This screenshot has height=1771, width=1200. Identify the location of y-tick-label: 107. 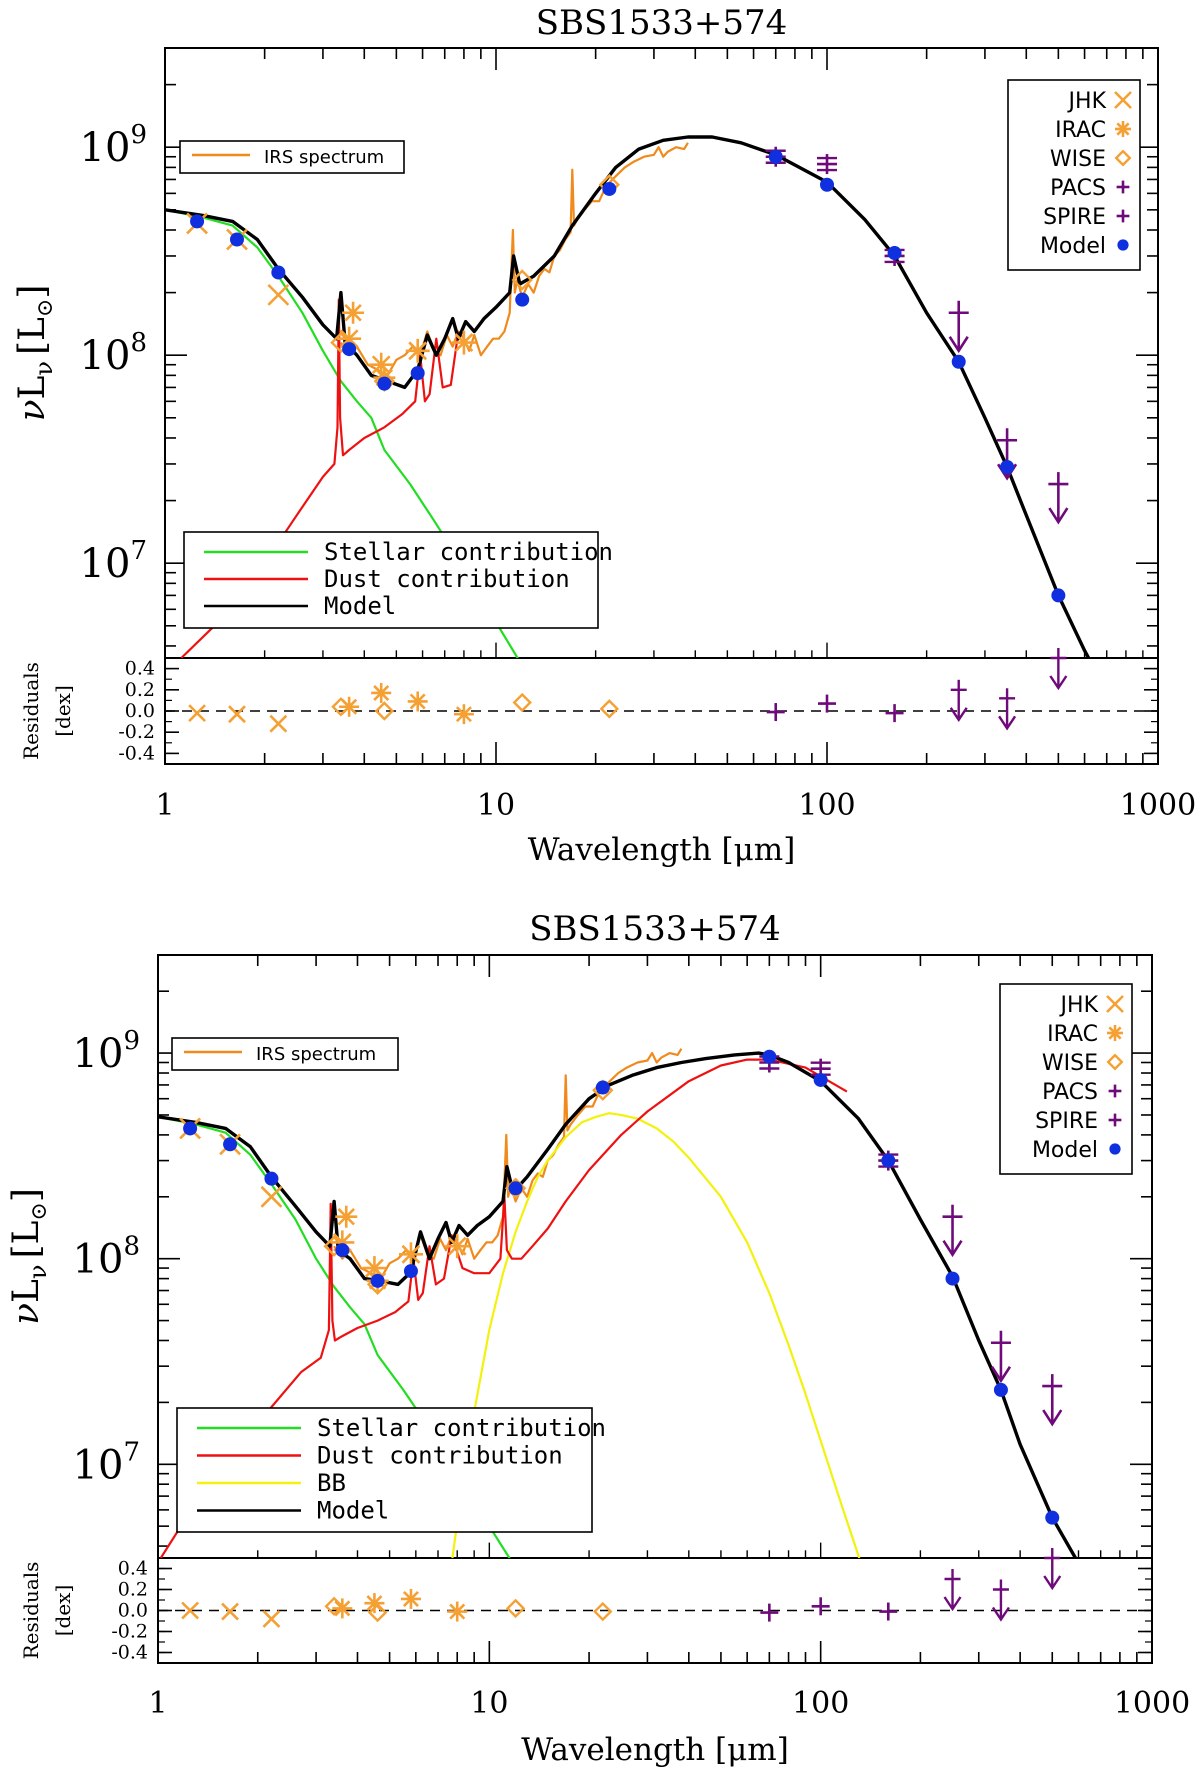
(113, 561).